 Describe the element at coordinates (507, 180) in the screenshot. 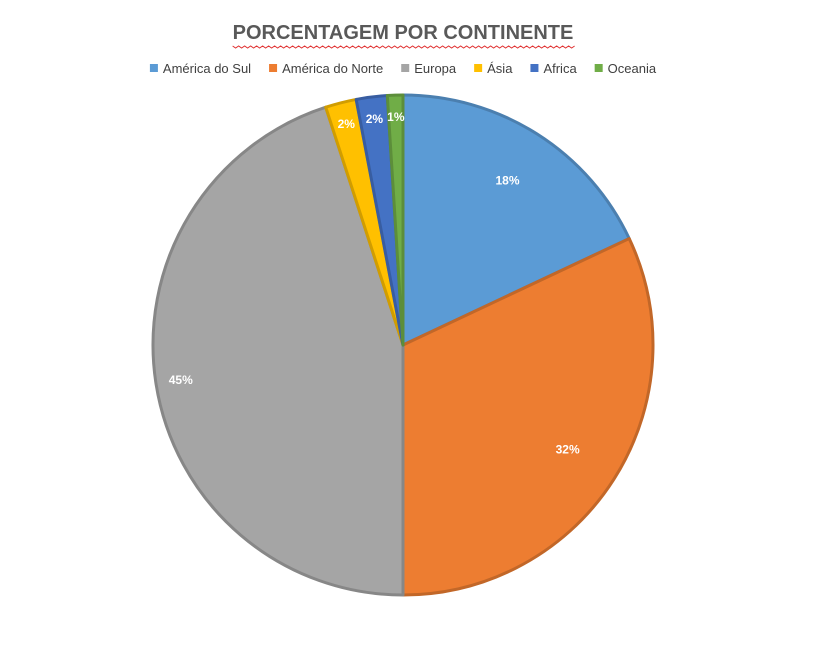

I see `data-label-america-do-sul: 18%` at that location.